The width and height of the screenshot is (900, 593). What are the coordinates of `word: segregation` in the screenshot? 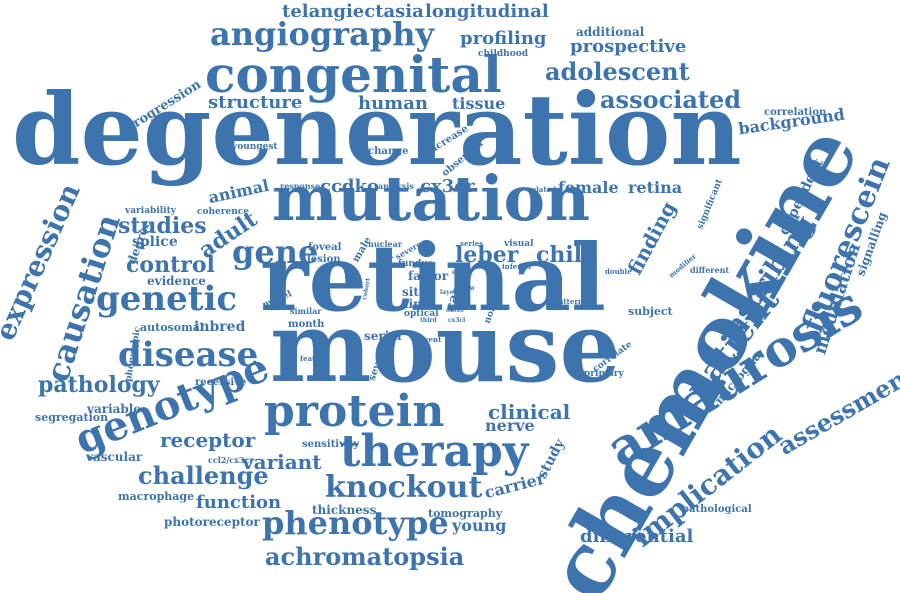 It's located at (72, 417).